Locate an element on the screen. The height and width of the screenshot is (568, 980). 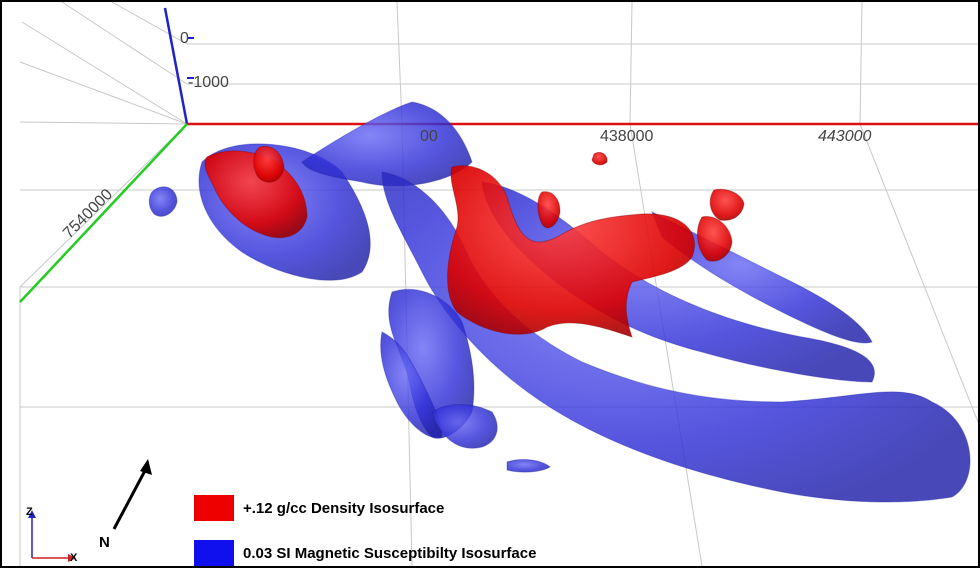
legend-item-density: +.12 g/cc Density Isosurface is located at coordinates (319, 508).